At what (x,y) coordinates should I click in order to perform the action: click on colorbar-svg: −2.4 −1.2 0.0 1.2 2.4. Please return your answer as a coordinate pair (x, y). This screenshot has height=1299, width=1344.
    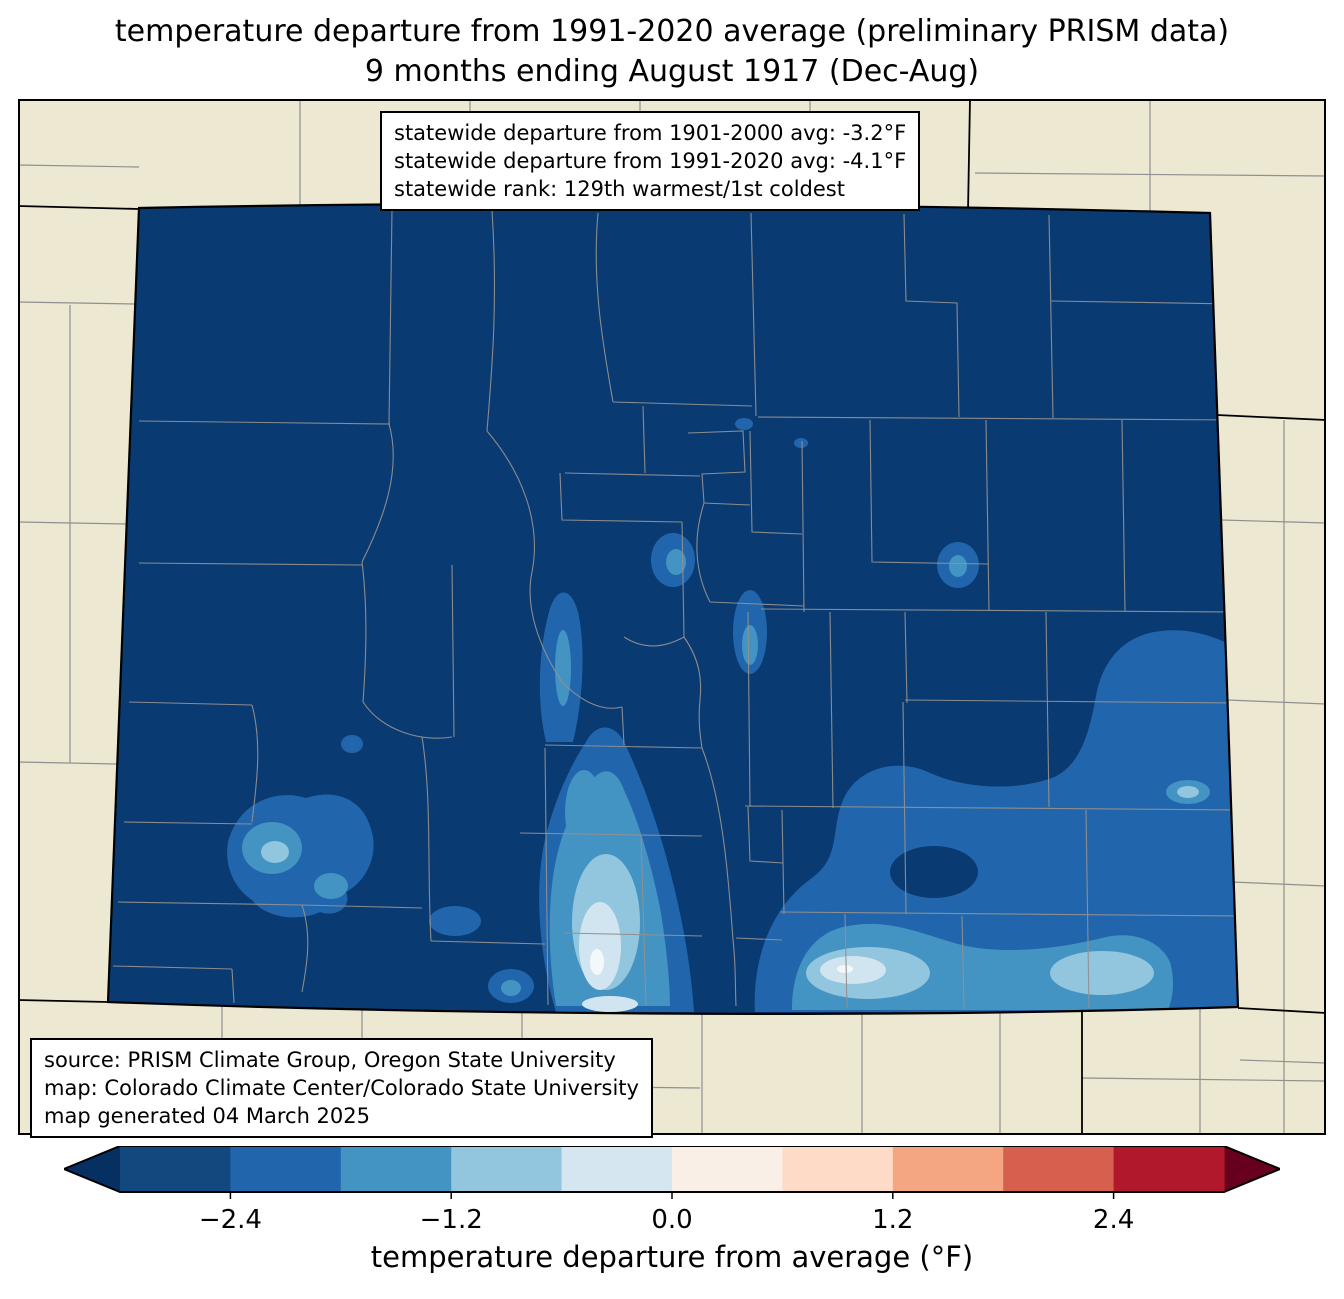
    Looking at the image, I should click on (672, 1190).